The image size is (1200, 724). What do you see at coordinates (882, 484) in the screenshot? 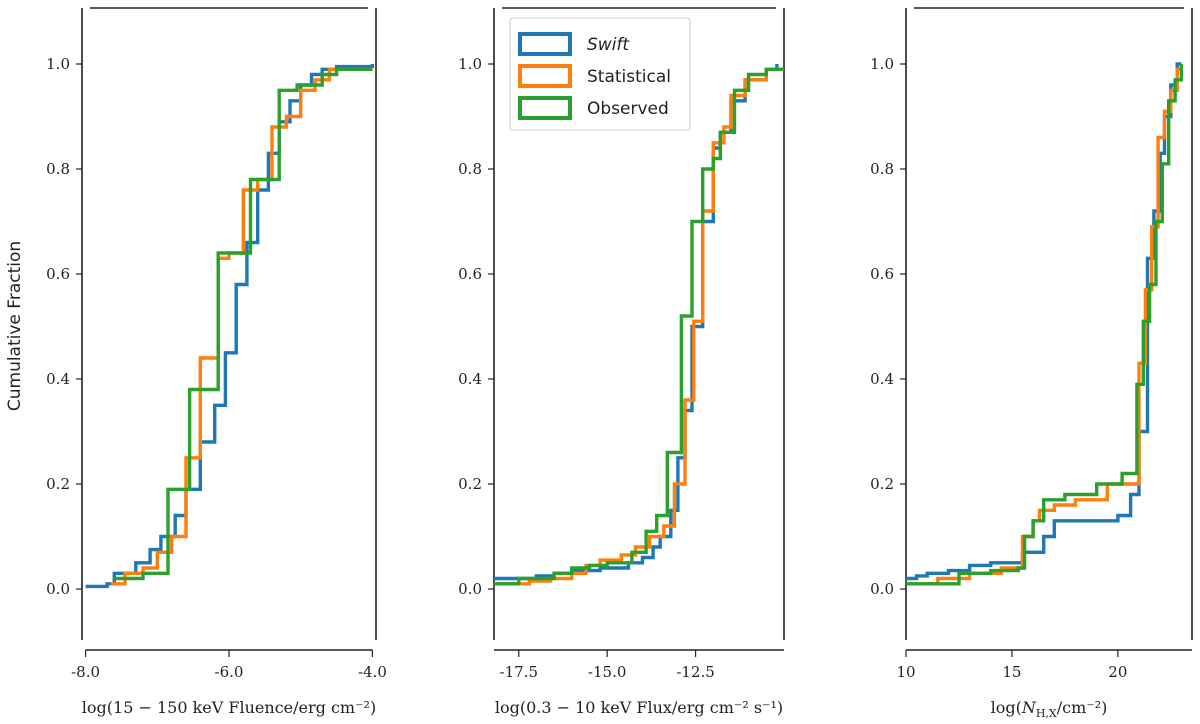
I see `nh-ytick-label: 0.2` at bounding box center [882, 484].